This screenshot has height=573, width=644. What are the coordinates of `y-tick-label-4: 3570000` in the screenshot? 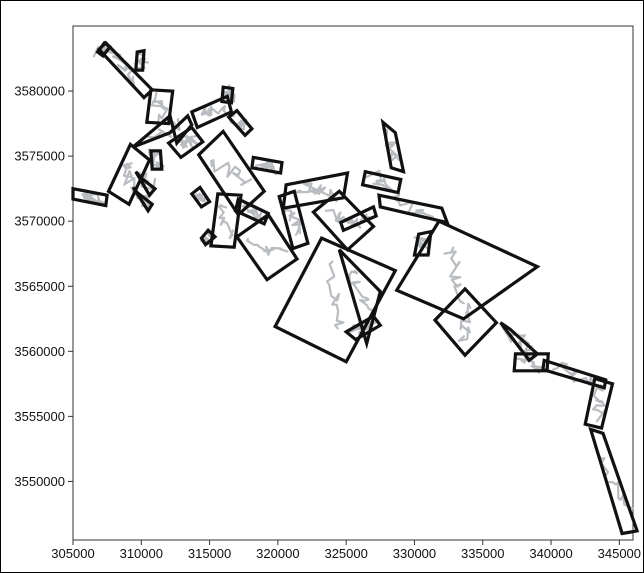 It's located at (39, 221).